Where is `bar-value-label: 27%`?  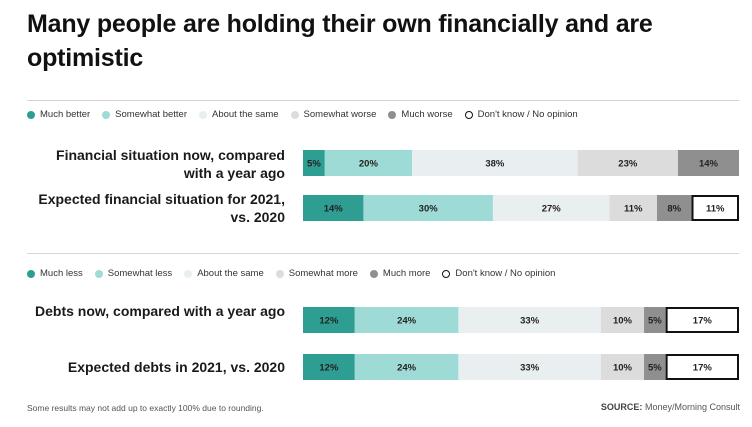
bar-value-label: 27% is located at coordinates (552, 209).